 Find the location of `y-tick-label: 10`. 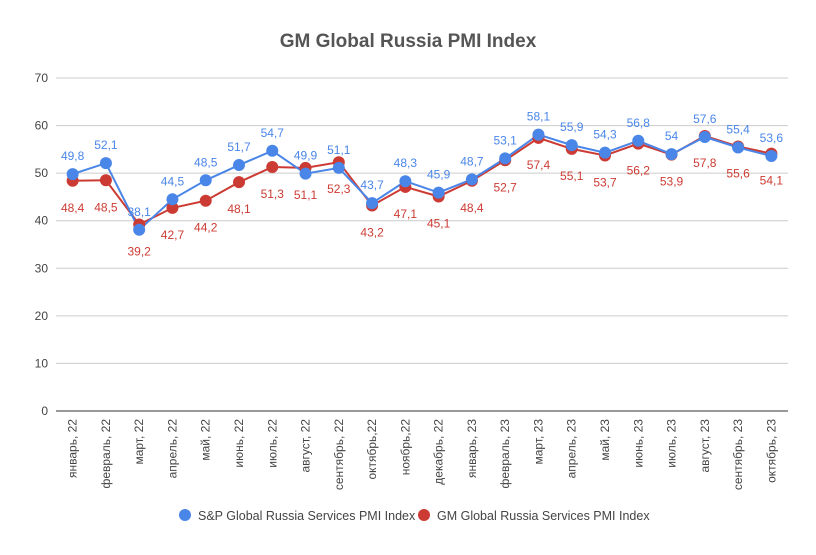

y-tick-label: 10 is located at coordinates (42, 363).